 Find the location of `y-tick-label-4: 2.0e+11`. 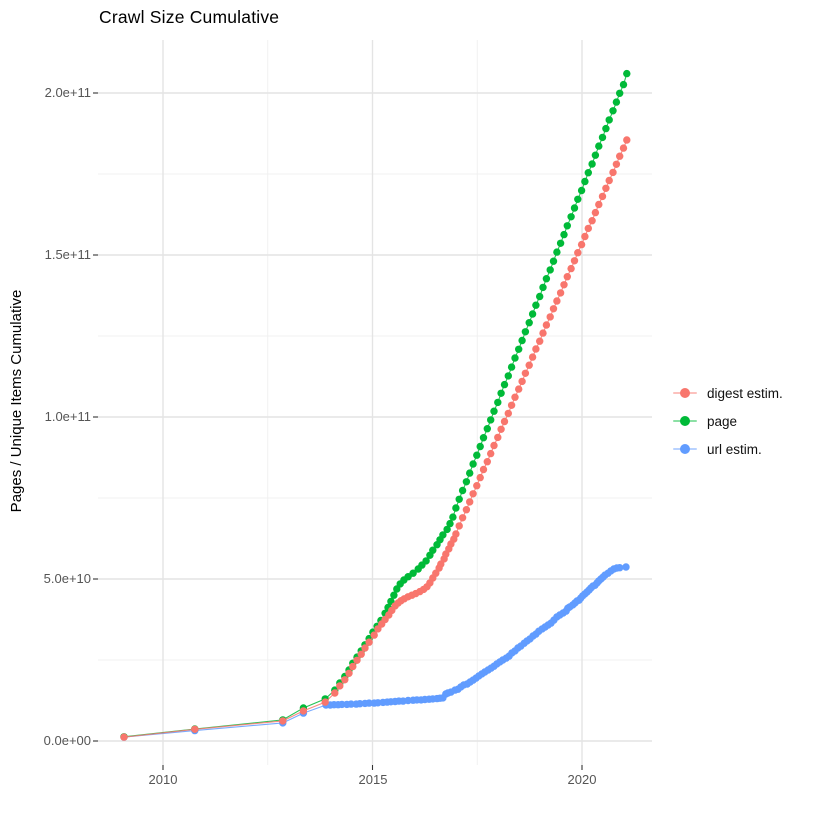

y-tick-label-4: 2.0e+11 is located at coordinates (67, 92).